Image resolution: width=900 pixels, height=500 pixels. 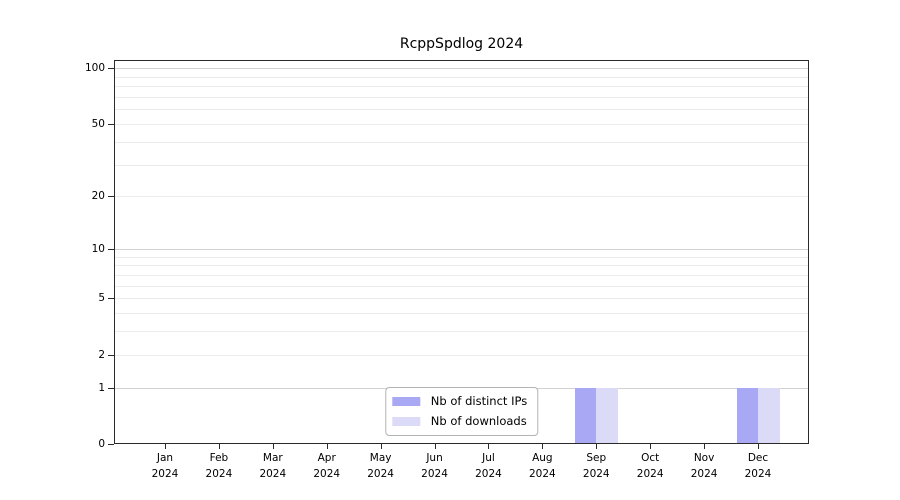 I want to click on y-tick-label: 50, so click(x=98, y=123).